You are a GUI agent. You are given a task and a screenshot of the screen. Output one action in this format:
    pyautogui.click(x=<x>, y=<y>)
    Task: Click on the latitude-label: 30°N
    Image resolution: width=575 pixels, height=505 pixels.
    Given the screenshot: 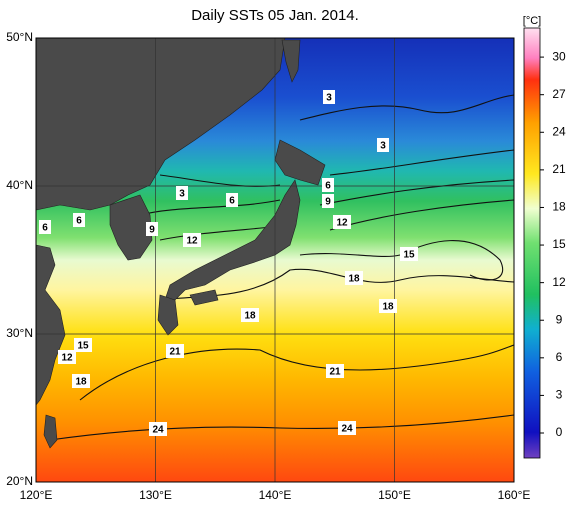 What is the action you would take?
    pyautogui.click(x=19, y=333)
    